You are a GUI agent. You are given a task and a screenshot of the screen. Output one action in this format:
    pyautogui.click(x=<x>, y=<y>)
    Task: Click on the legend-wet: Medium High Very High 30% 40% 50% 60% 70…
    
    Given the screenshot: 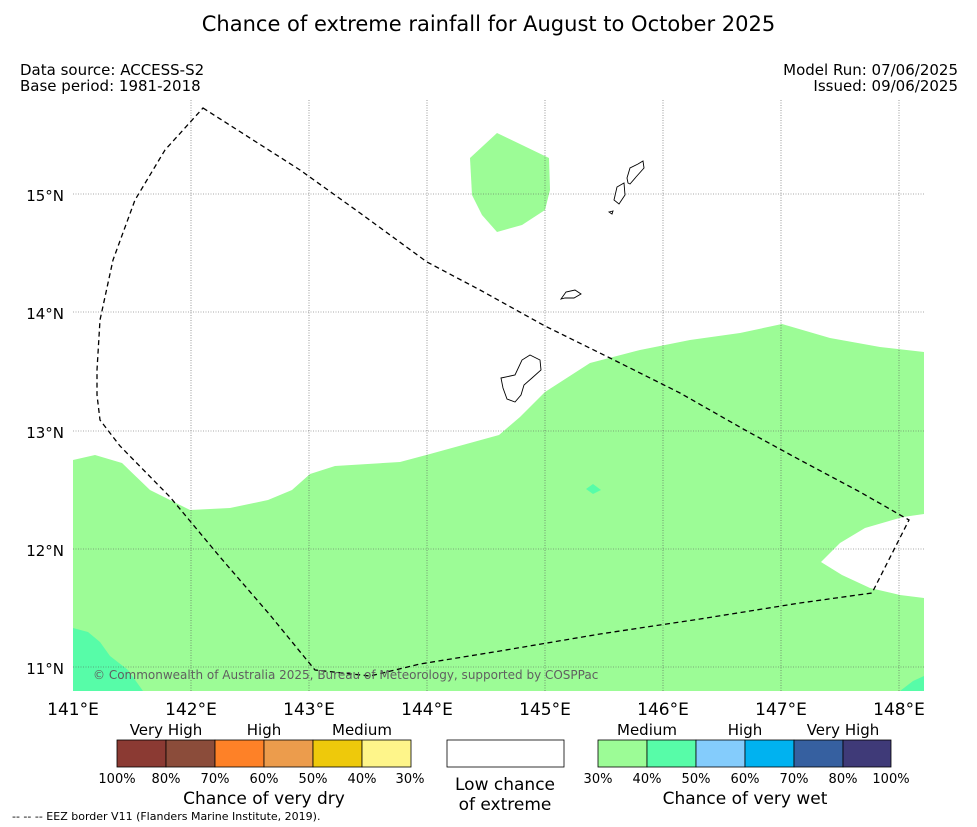 What is the action you would take?
    pyautogui.click(x=747, y=765)
    